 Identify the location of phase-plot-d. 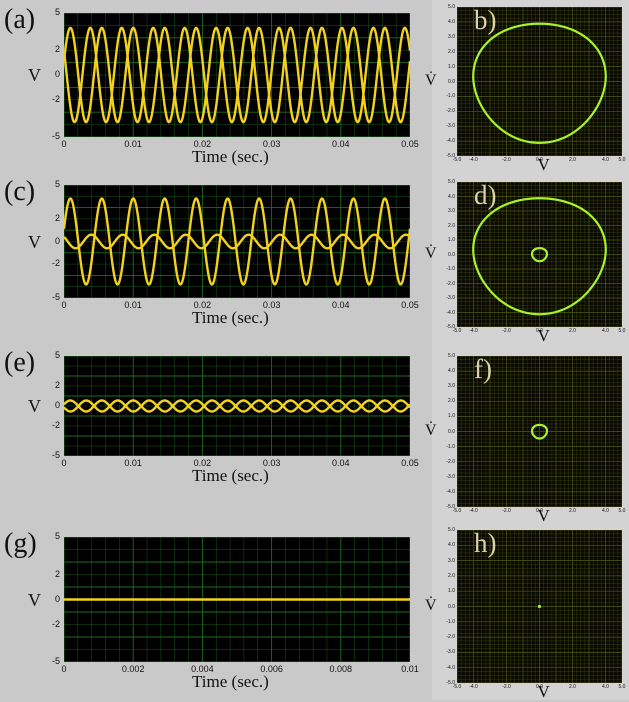
(539, 254).